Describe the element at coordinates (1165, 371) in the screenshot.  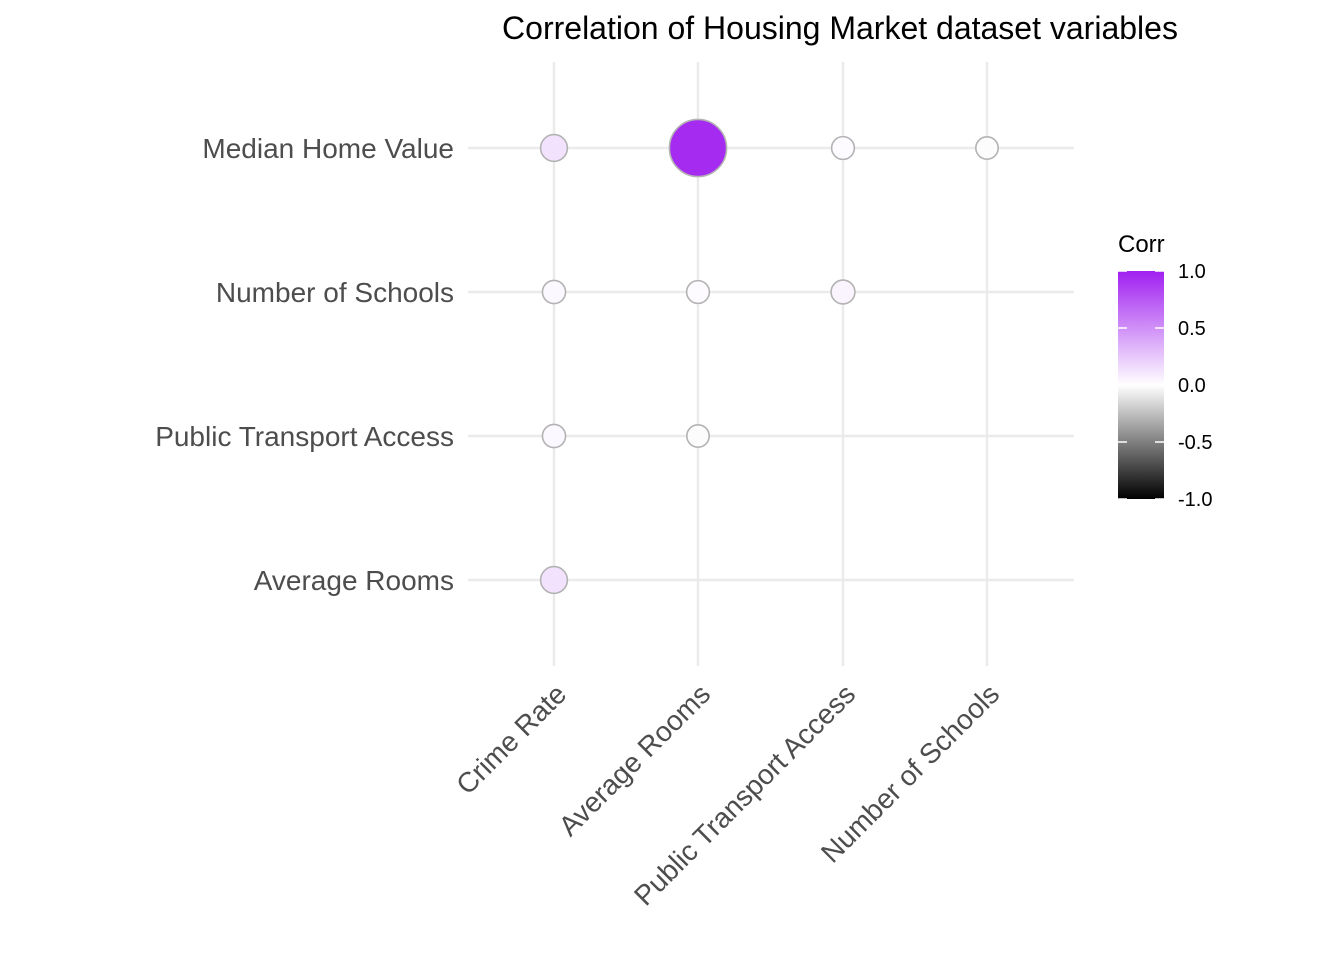
I see `legend: Corr 1.0 0.5 0.0 -0.5 -1.0` at that location.